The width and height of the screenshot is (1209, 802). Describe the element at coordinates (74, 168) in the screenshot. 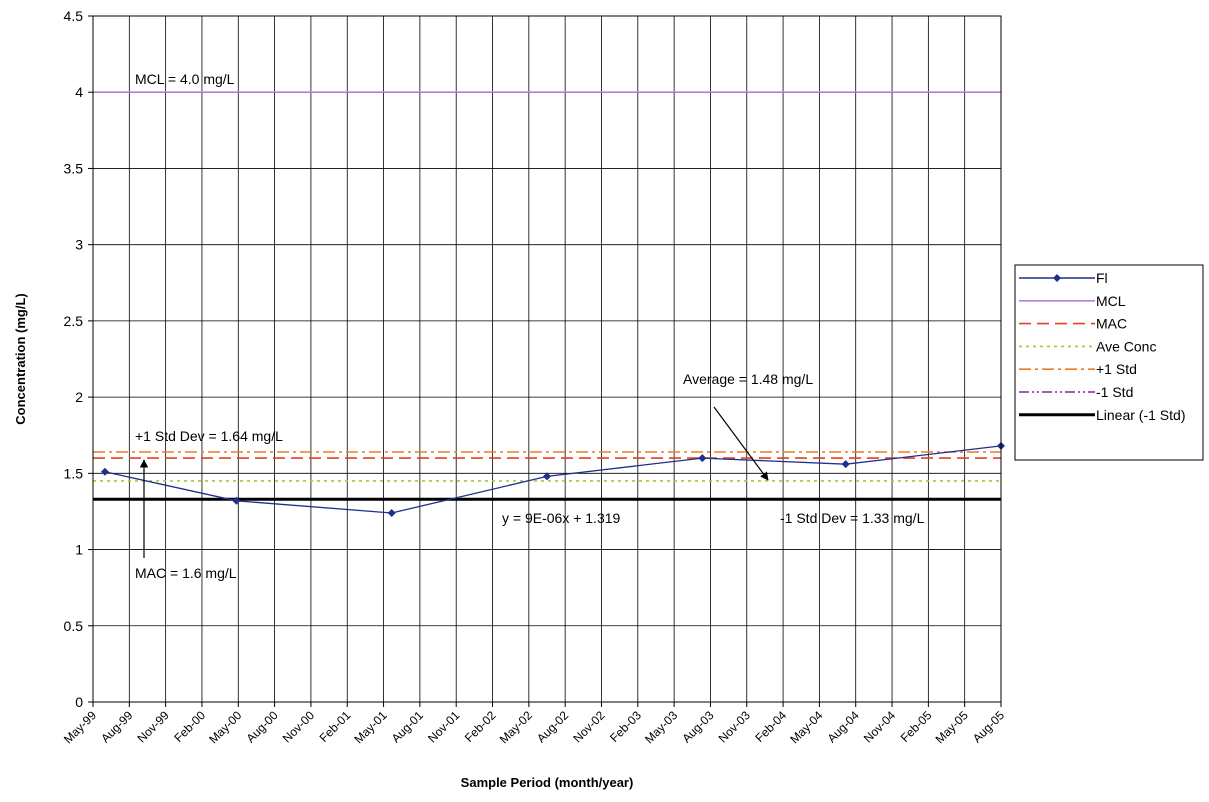

I see `y-tick-label: 3.5` at that location.